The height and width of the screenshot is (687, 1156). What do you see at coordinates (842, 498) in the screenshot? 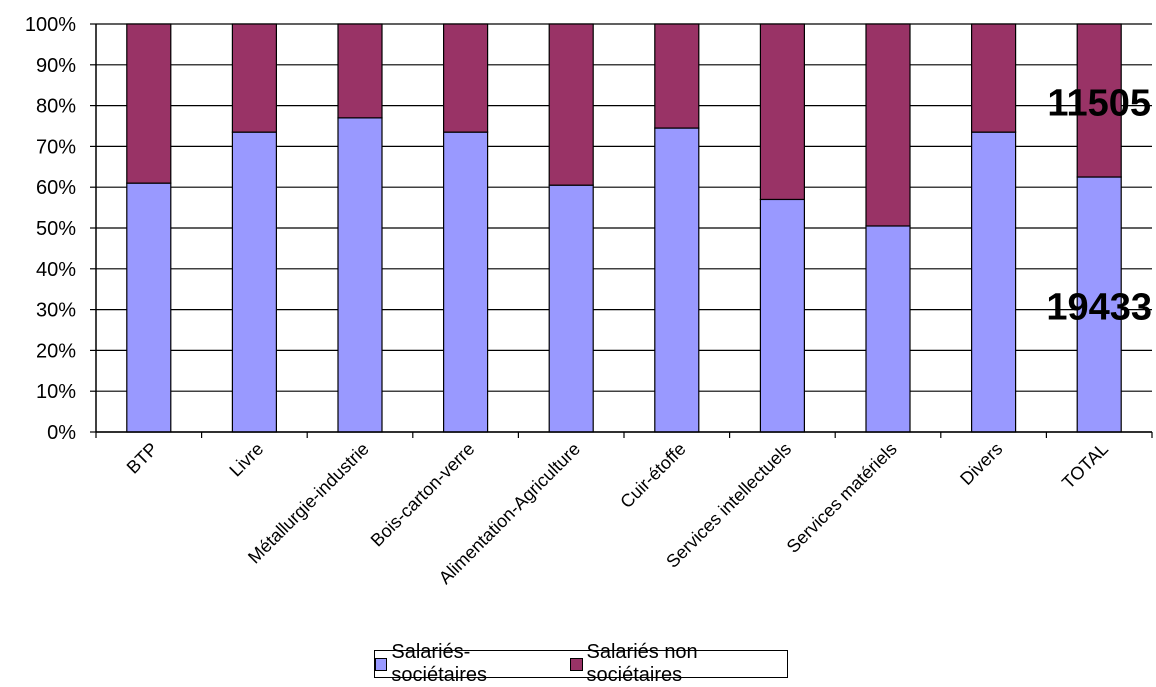
I see `x-tick-label-services-materiels: Services matériels` at bounding box center [842, 498].